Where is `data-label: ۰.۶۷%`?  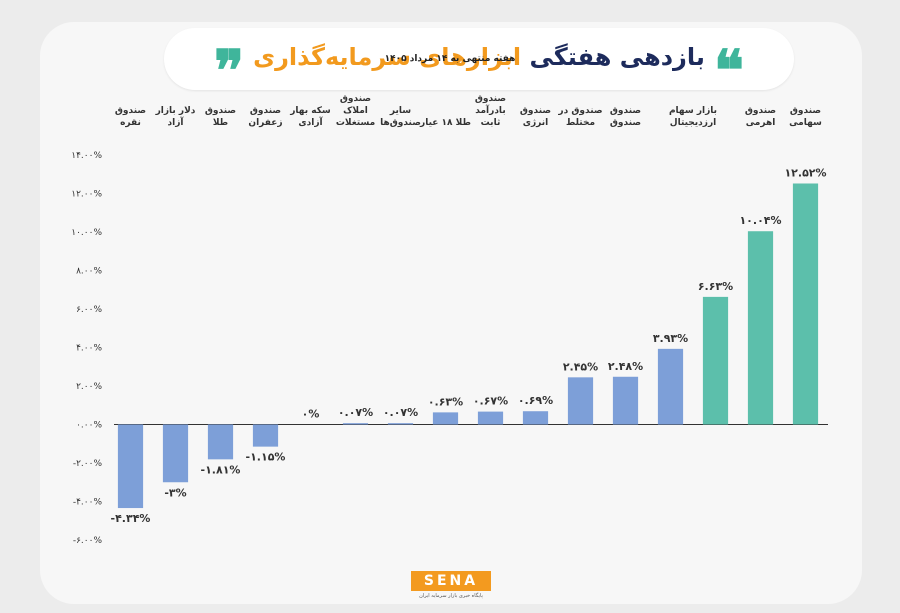 data-label: ۰.۶۷% is located at coordinates (490, 401).